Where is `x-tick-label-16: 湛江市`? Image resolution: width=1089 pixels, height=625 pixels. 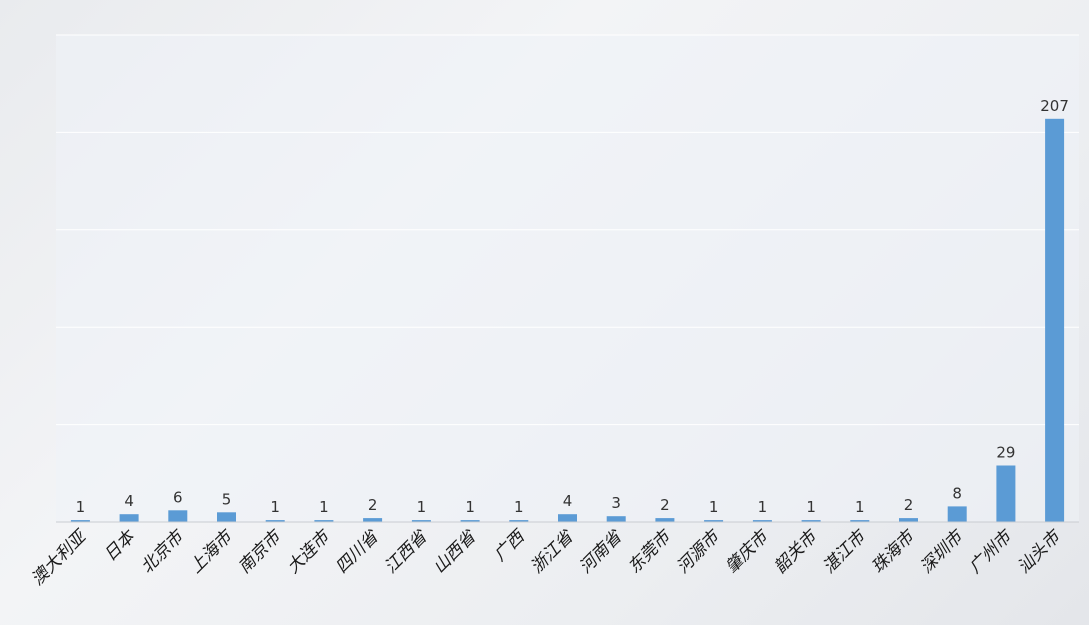
x-tick-label-16: 湛江市 is located at coordinates (845, 551).